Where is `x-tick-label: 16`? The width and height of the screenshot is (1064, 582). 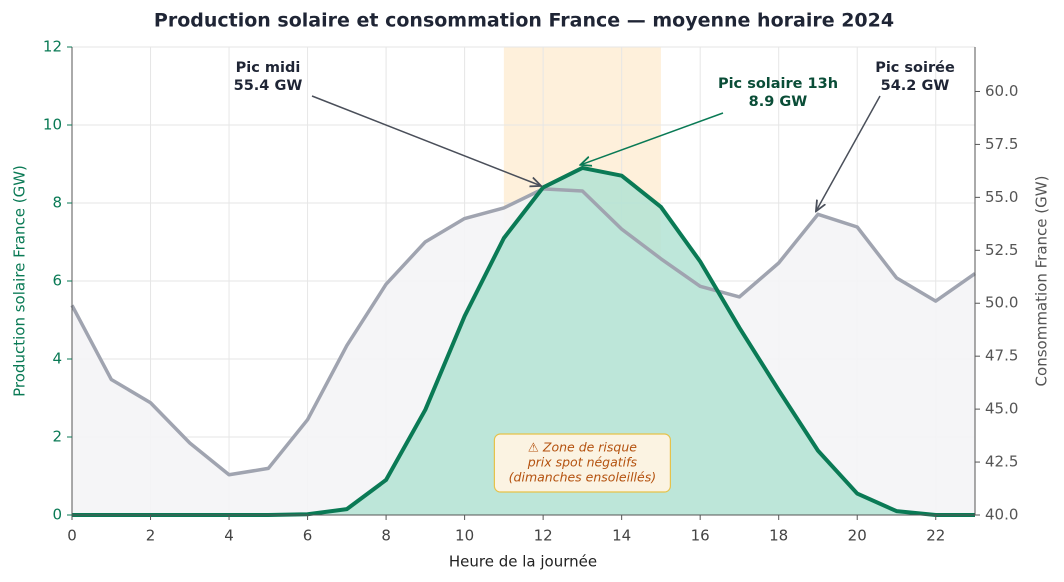
x-tick-label: 16 is located at coordinates (700, 536).